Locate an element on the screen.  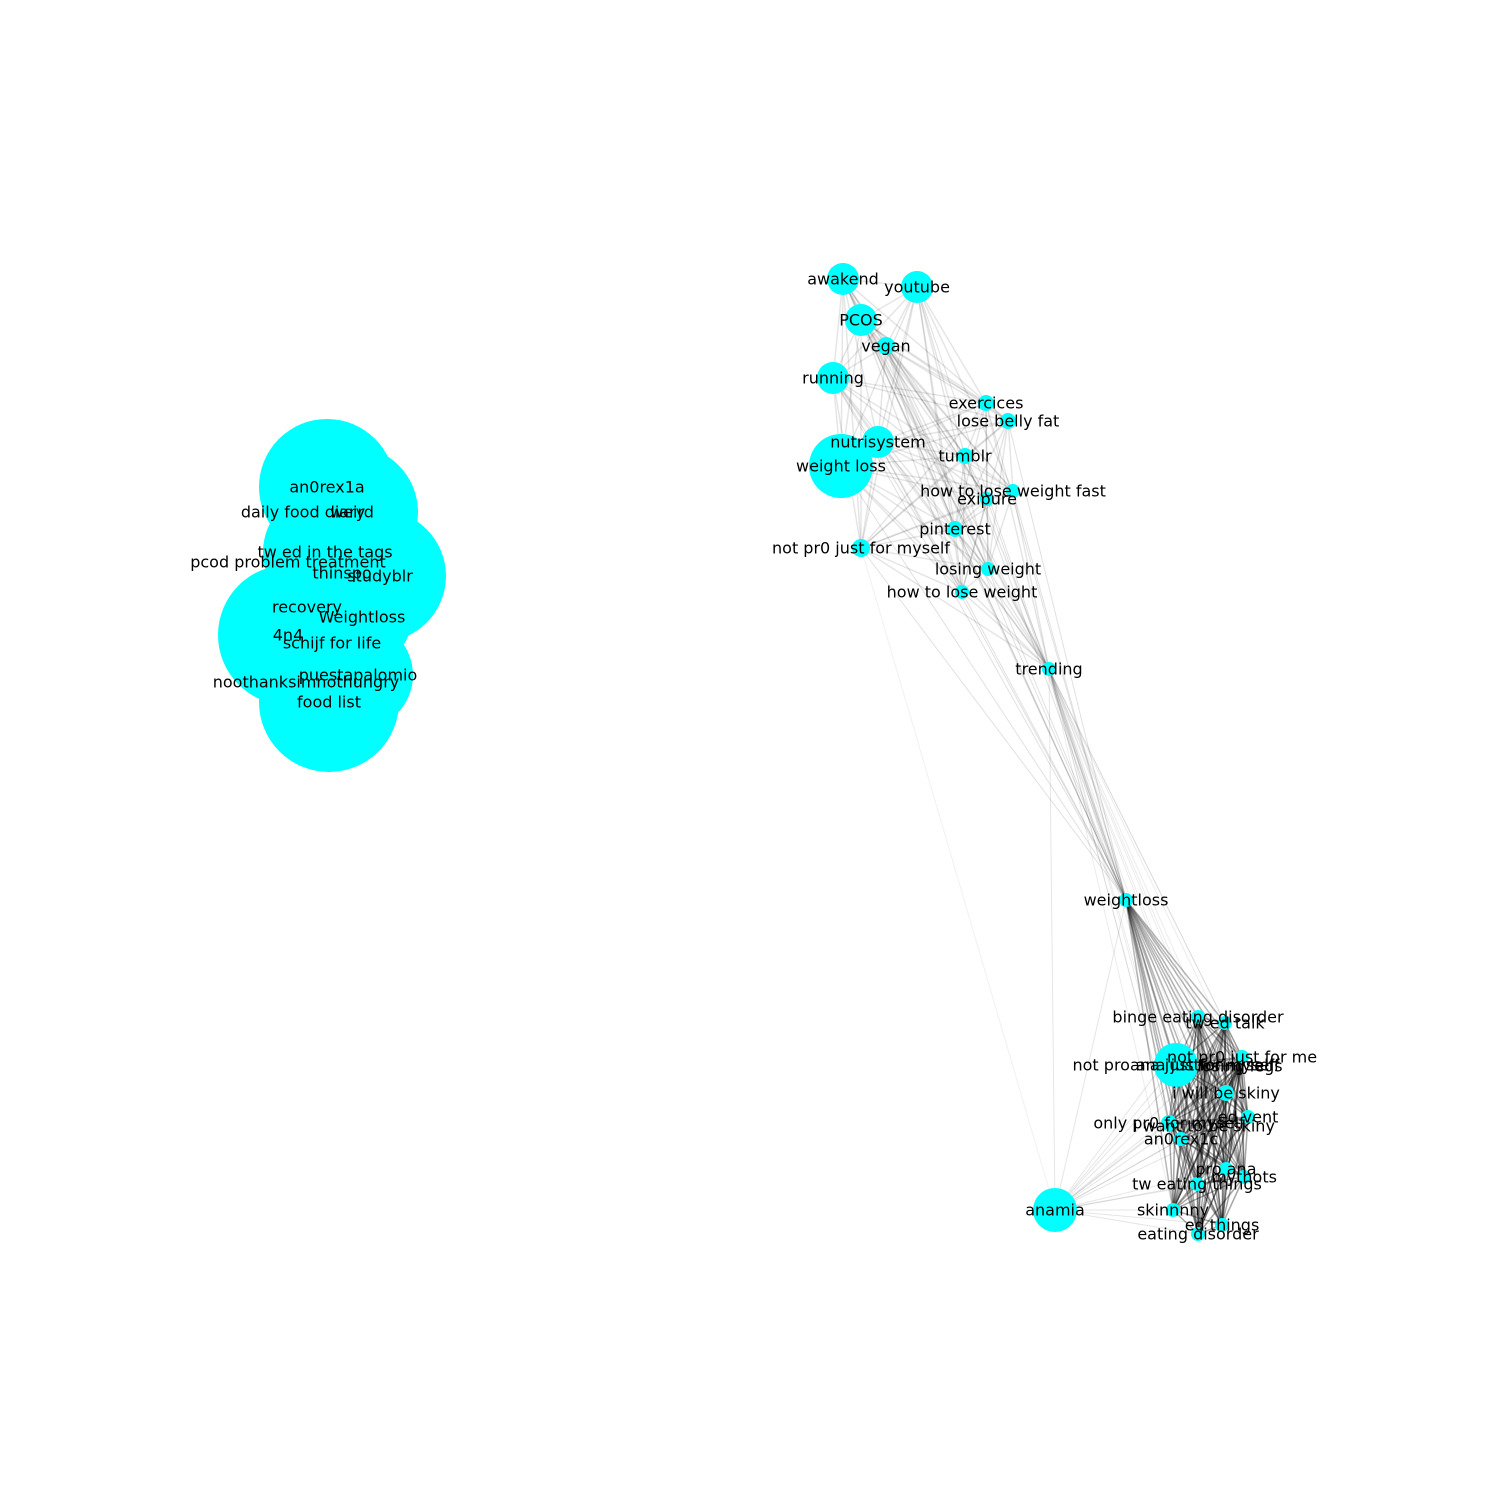
node-label: thinspo is located at coordinates (341, 573).